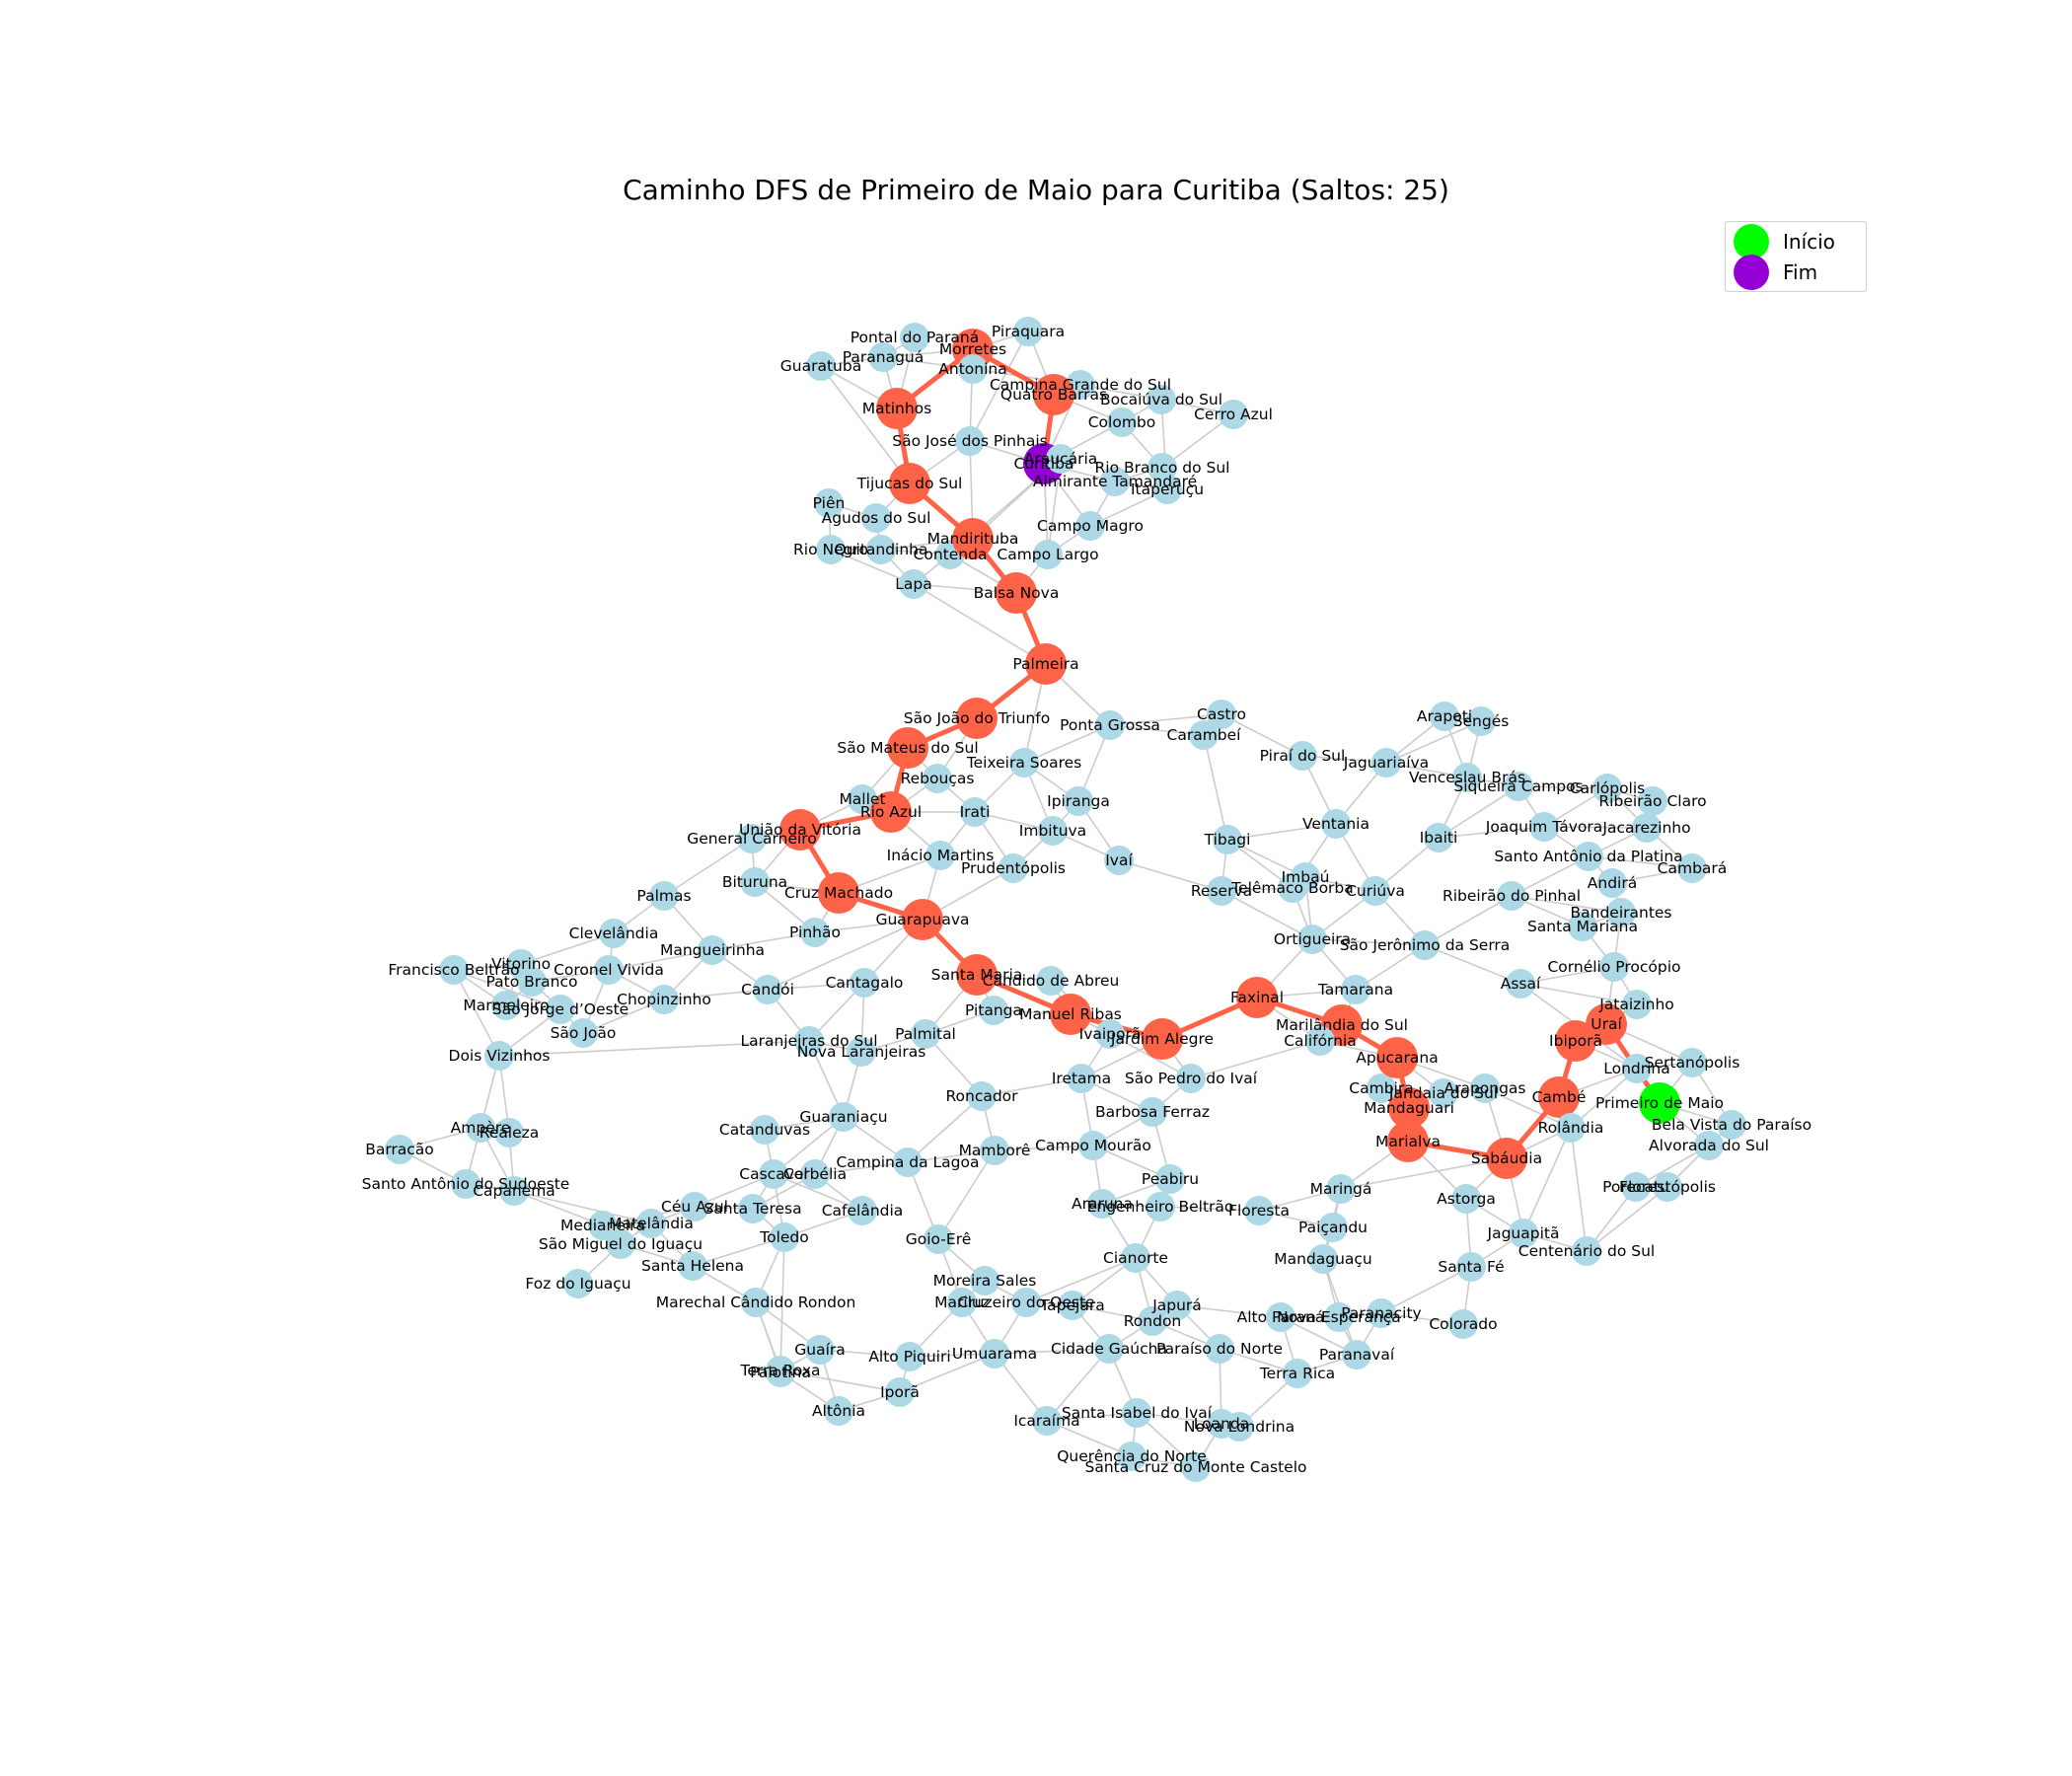 The height and width of the screenshot is (1776, 2072). What do you see at coordinates (1640, 862) in the screenshot?
I see `edge-santo-antonio-da-platina-cambara` at bounding box center [1640, 862].